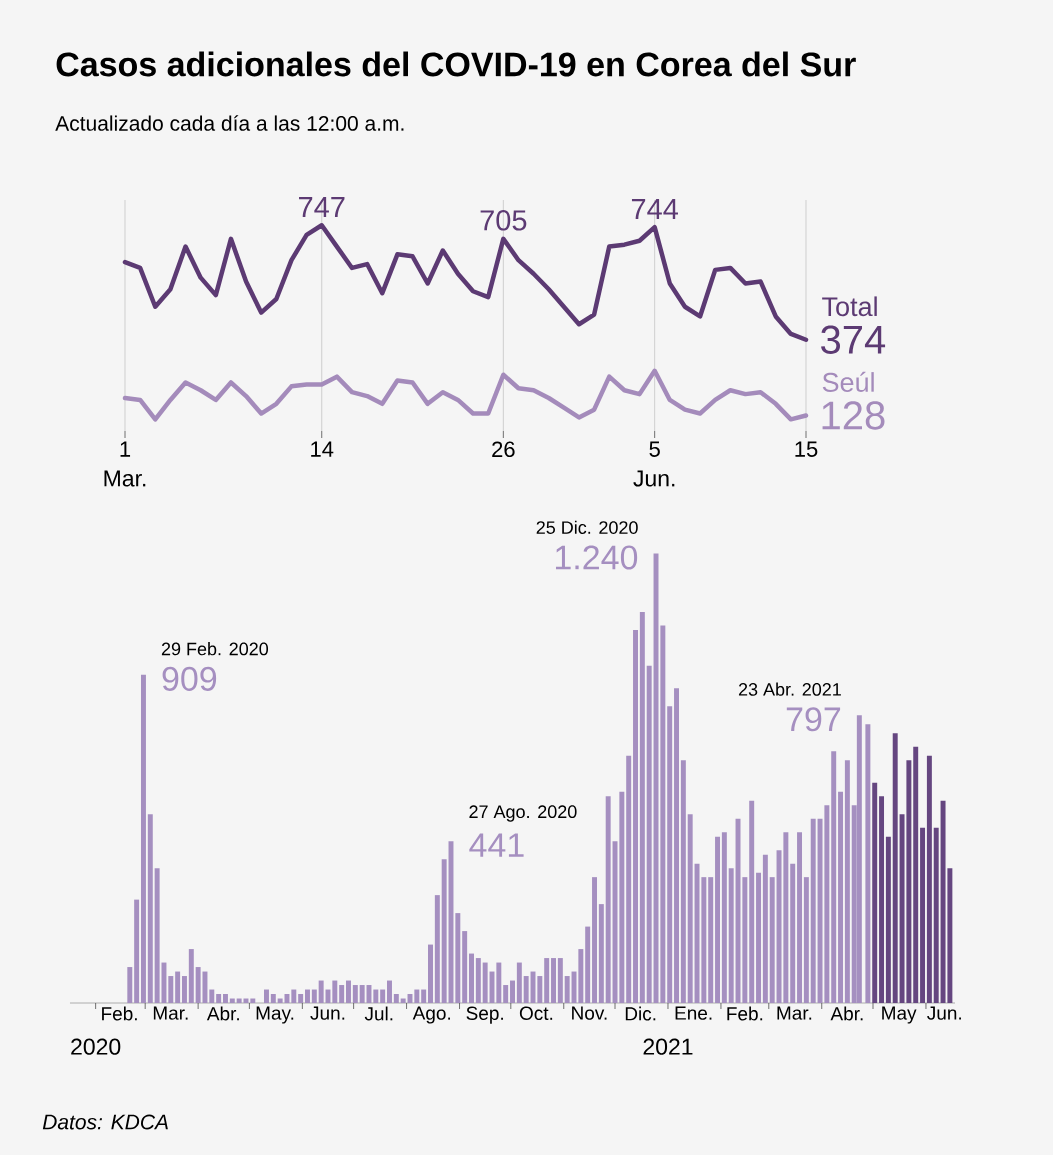 The image size is (1053, 1155). What do you see at coordinates (806, 449) in the screenshot?
I see `x-tick-label: 15` at bounding box center [806, 449].